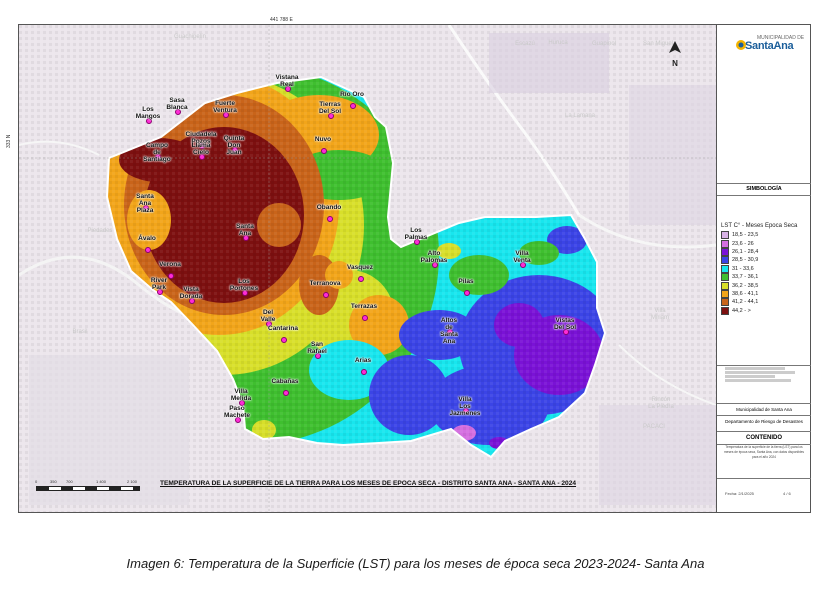 The height and width of the screenshot is (589, 831). What do you see at coordinates (330, 108) in the screenshot?
I see `place-label: Tierras Del Sol` at bounding box center [330, 108].